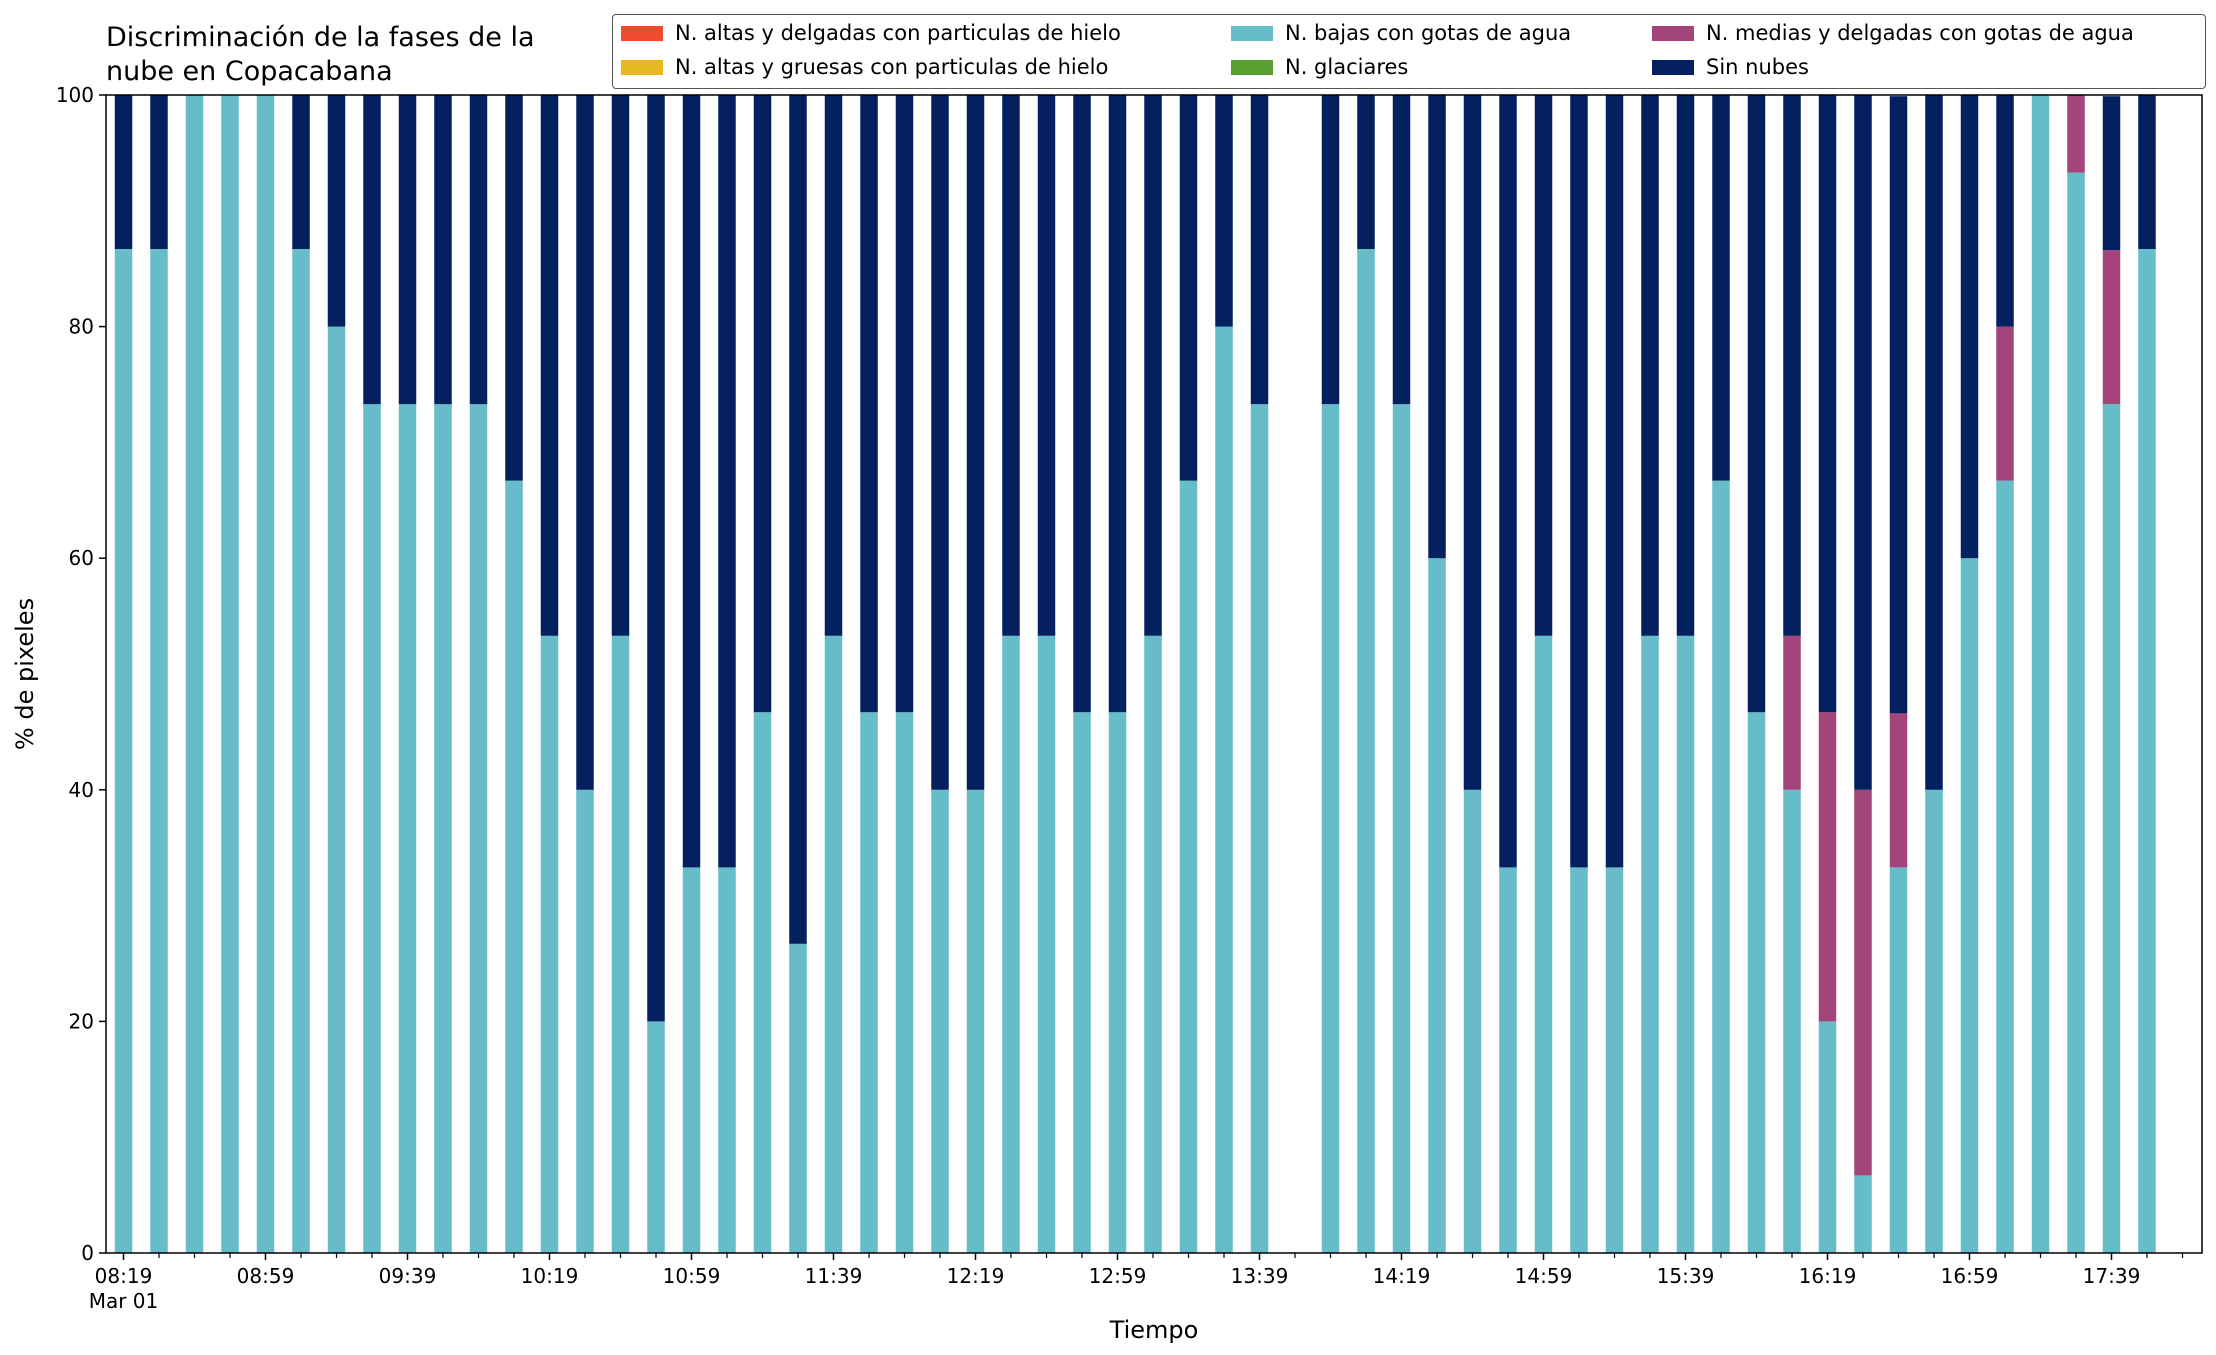 The width and height of the screenshot is (2216, 1355). Describe the element at coordinates (1347, 67) in the screenshot. I see `legend-label: N. glaciares` at that location.